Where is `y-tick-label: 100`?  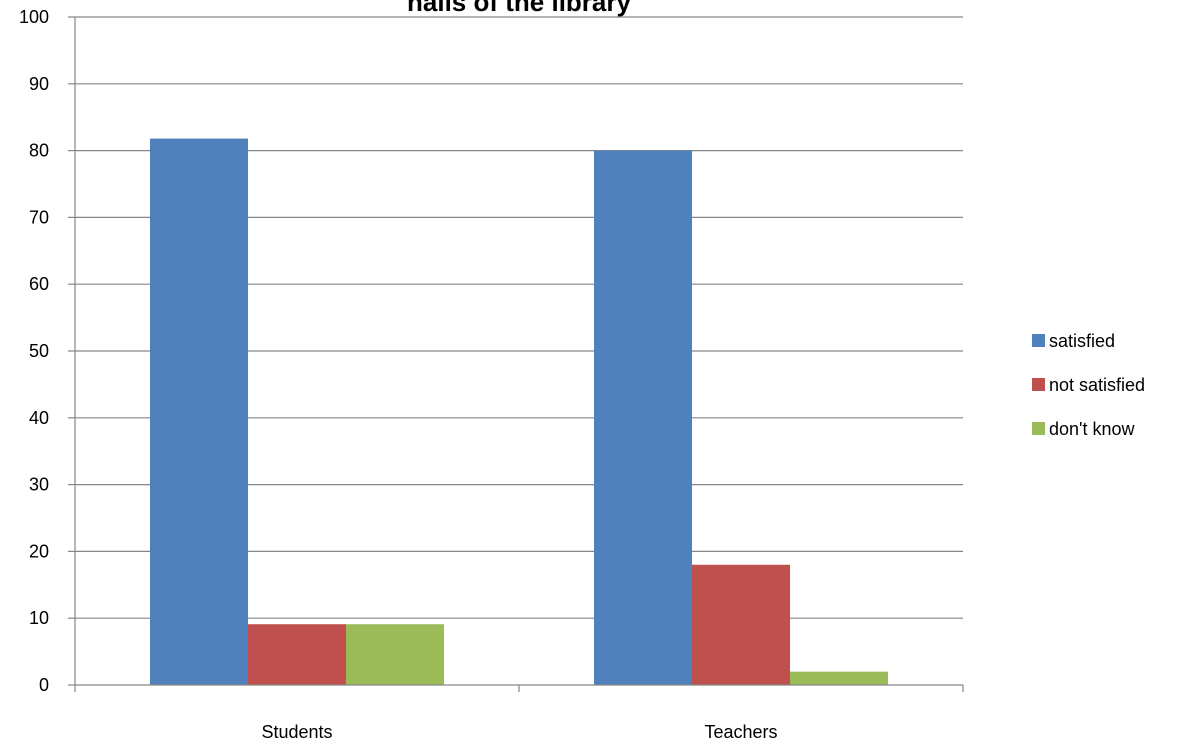
y-tick-label: 100 is located at coordinates (34, 17).